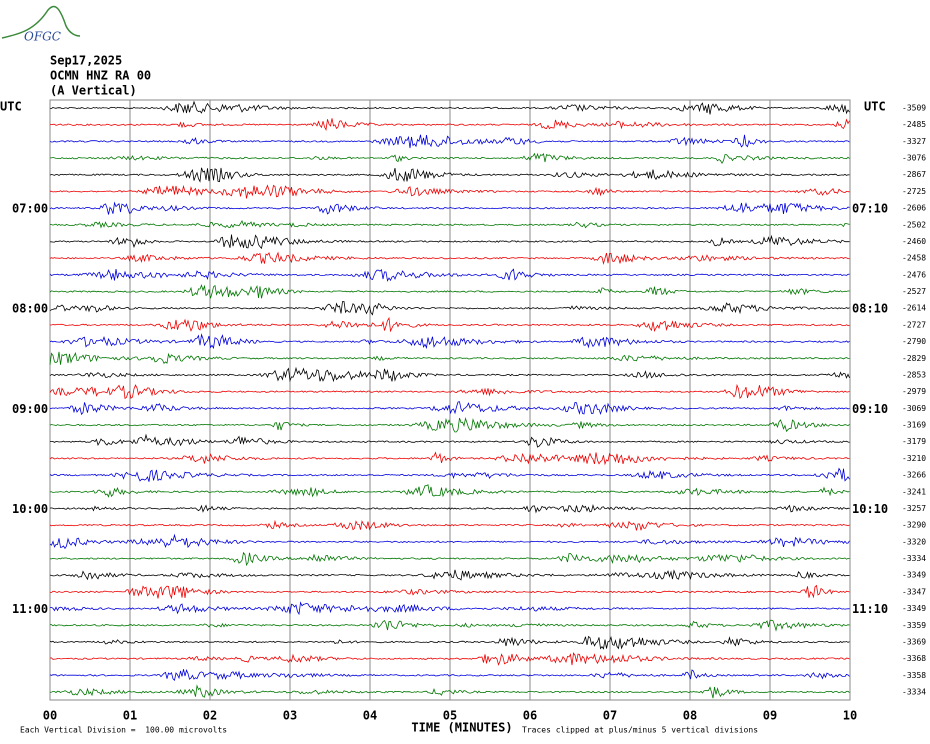 This screenshot has width=930, height=744. I want to click on row-offset: -2606, so click(914, 208).